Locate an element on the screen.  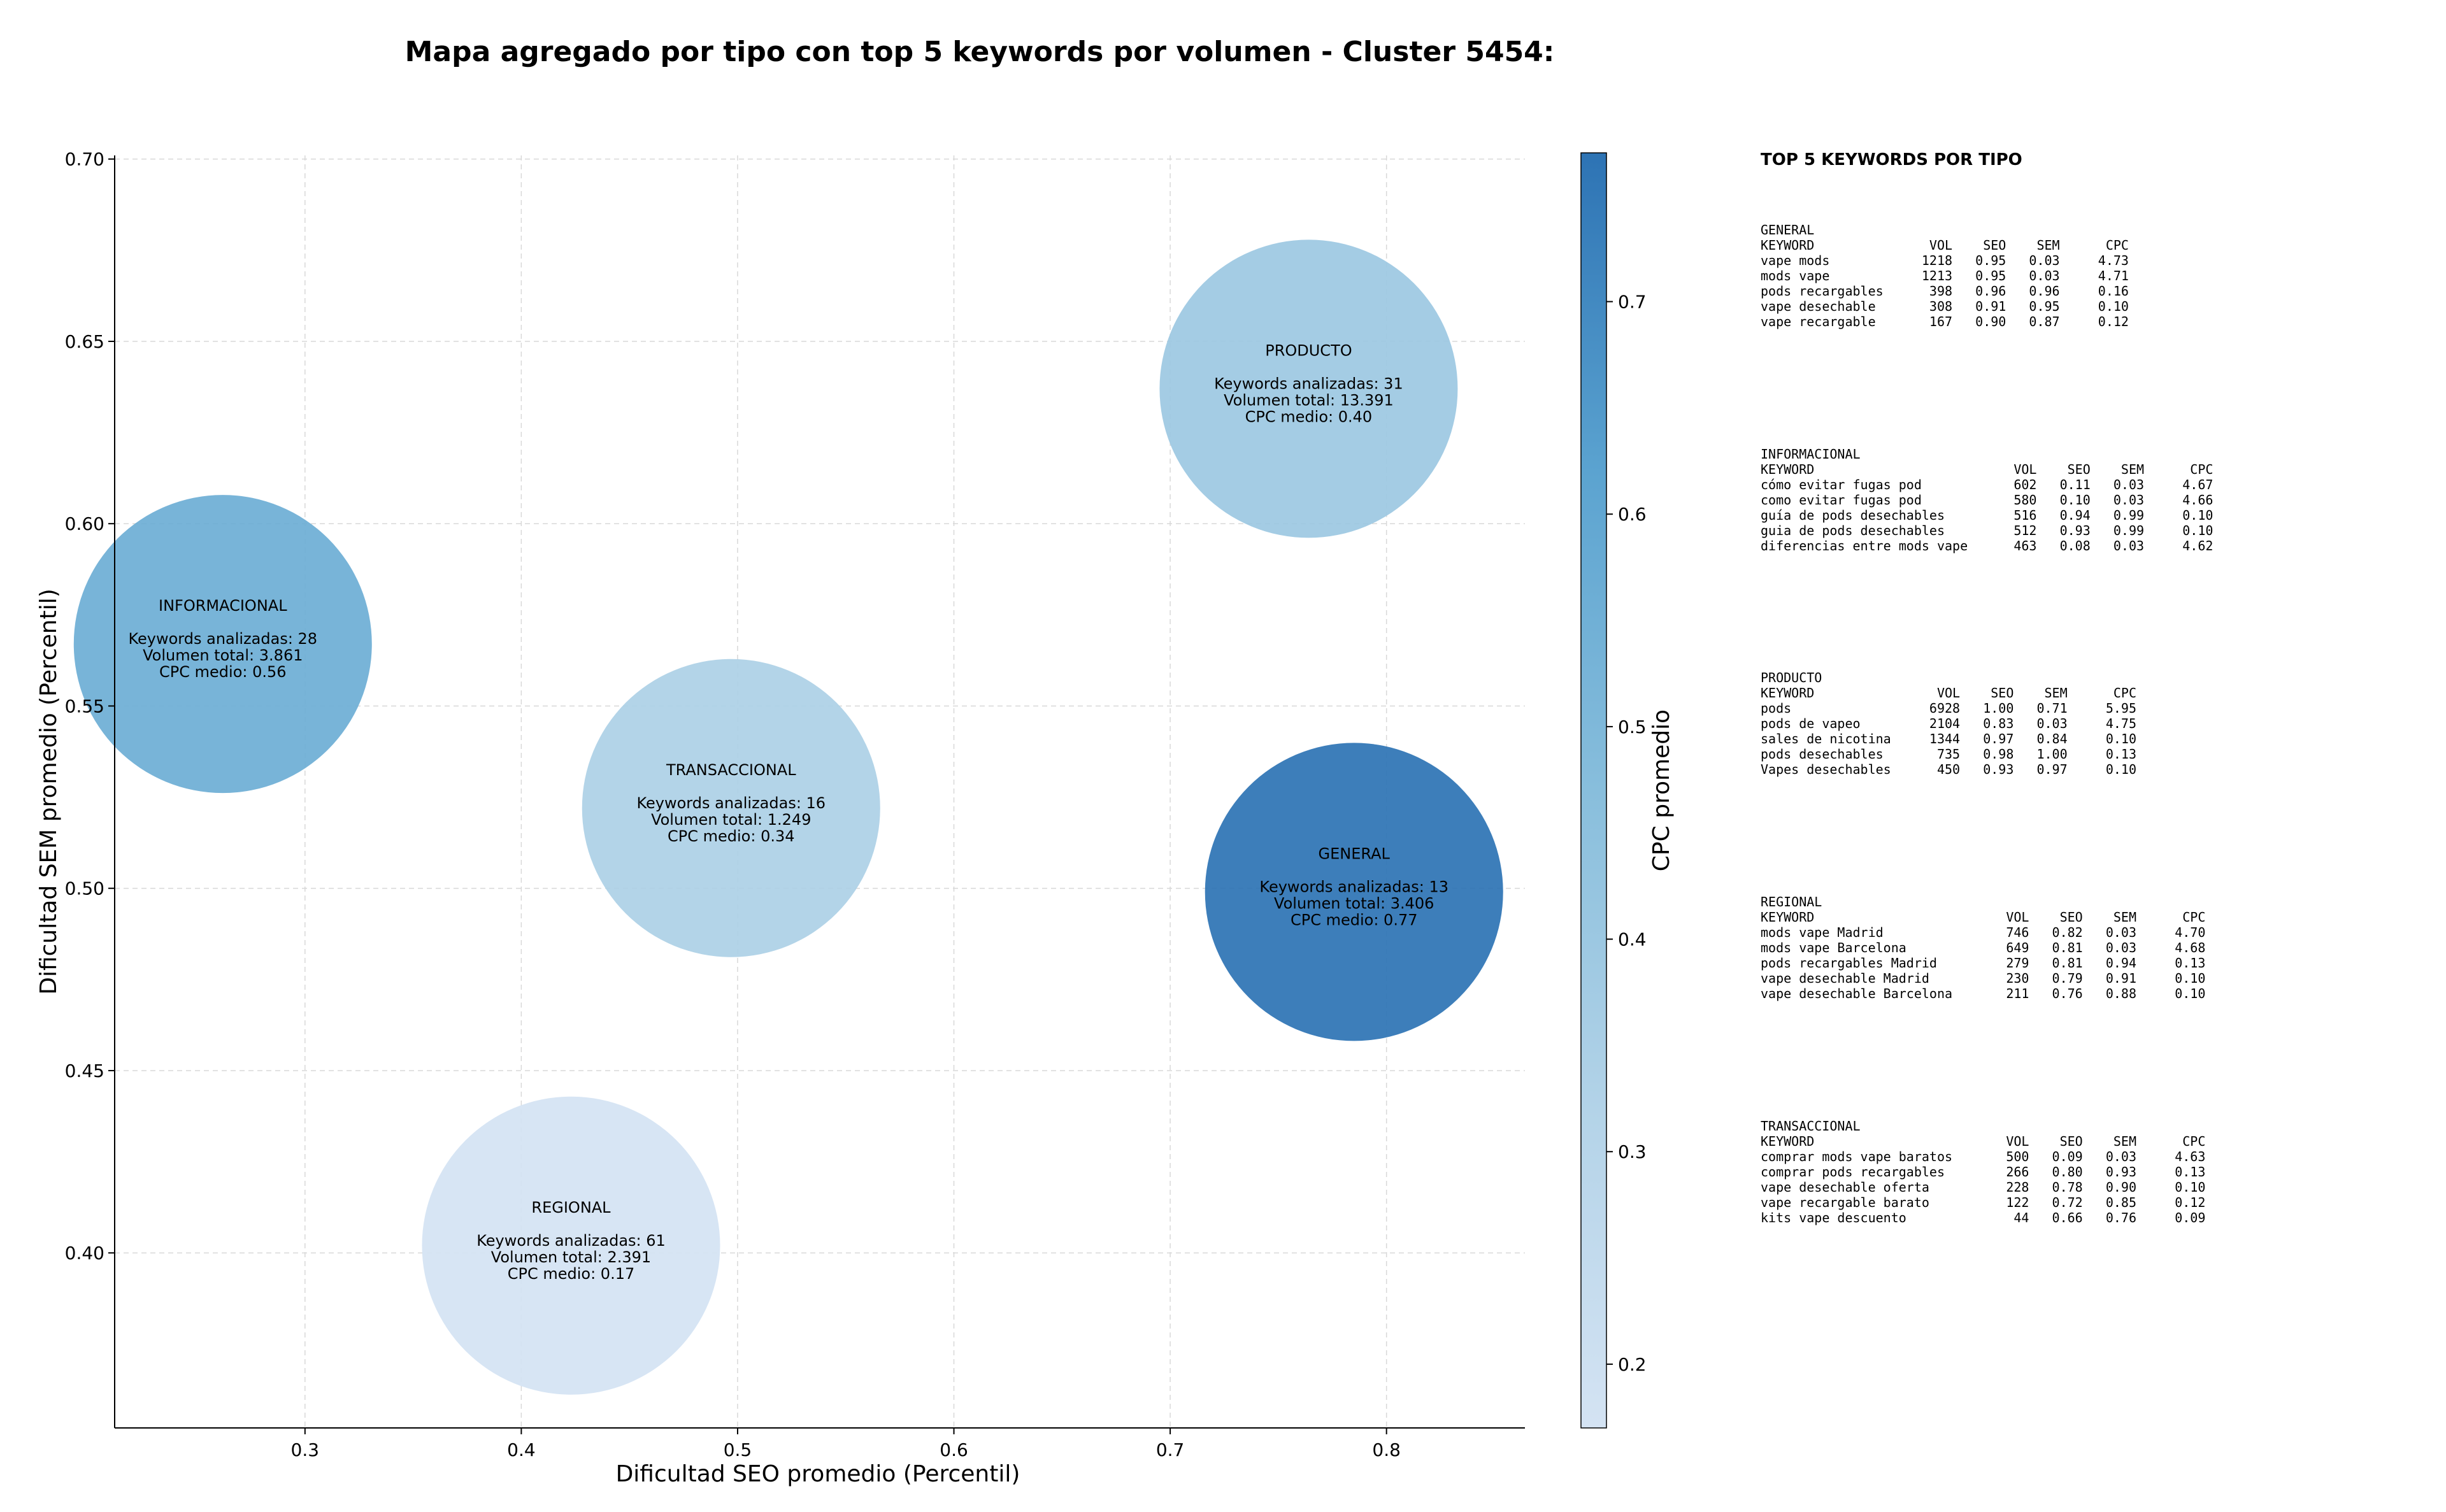
side-table-row: Vapes desechables 450 0.93 0.97 0.10 is located at coordinates (1948, 769).